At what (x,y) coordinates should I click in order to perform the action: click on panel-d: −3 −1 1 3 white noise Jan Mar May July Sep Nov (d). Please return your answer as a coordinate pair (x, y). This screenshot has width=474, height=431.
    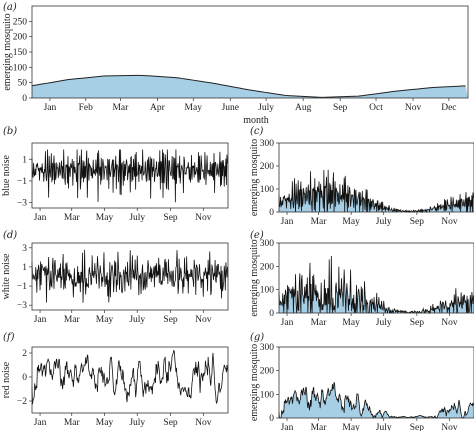
    Looking at the image, I should click on (115, 277).